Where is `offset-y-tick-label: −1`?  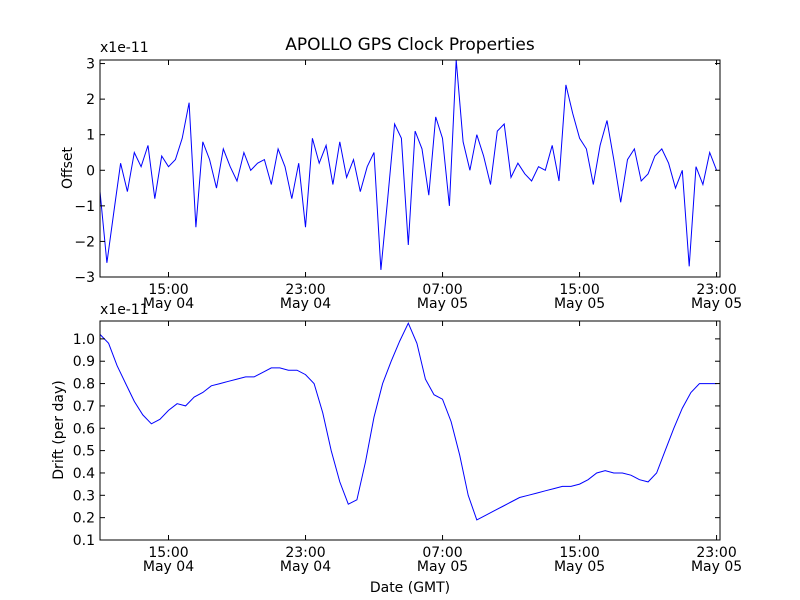 offset-y-tick-label: −1 is located at coordinates (84, 207).